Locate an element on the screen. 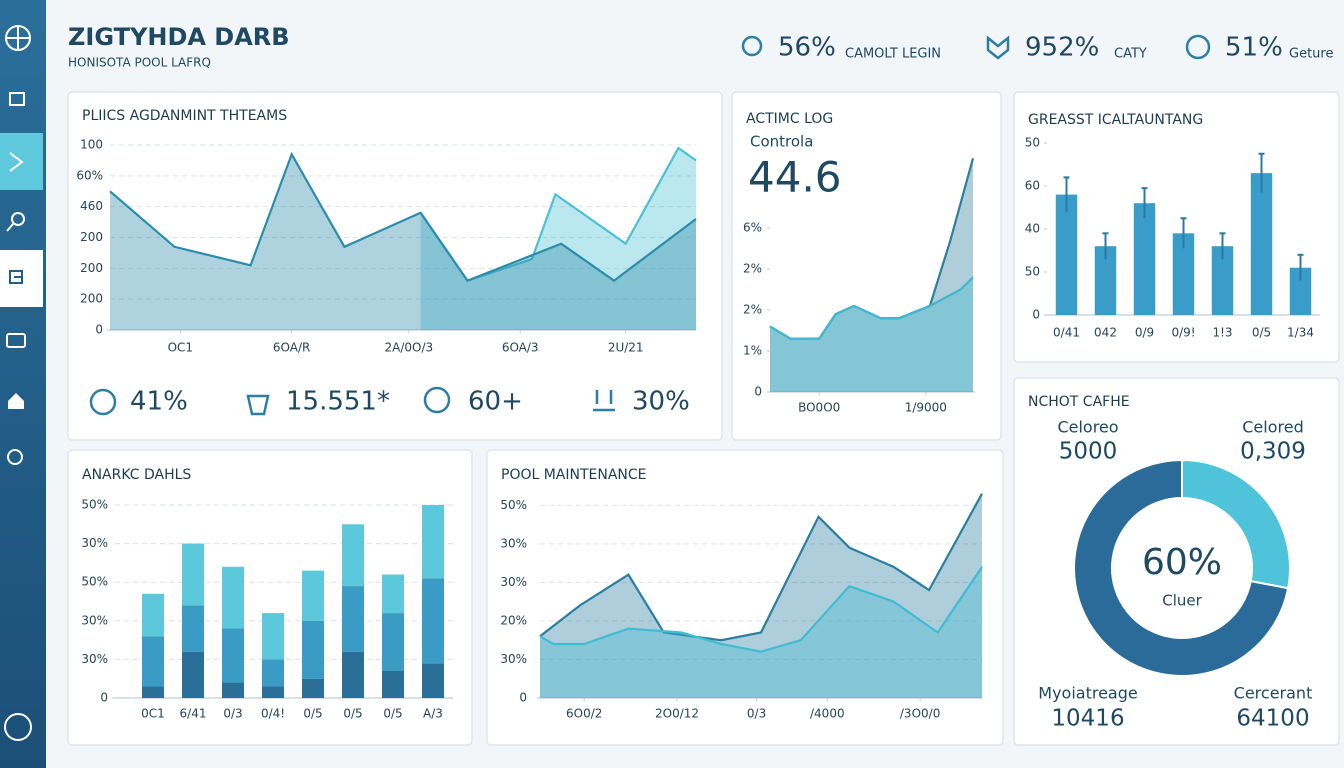 Image resolution: width=1344 pixels, height=768 pixels. x-tick-label: 0C1 is located at coordinates (153, 714).